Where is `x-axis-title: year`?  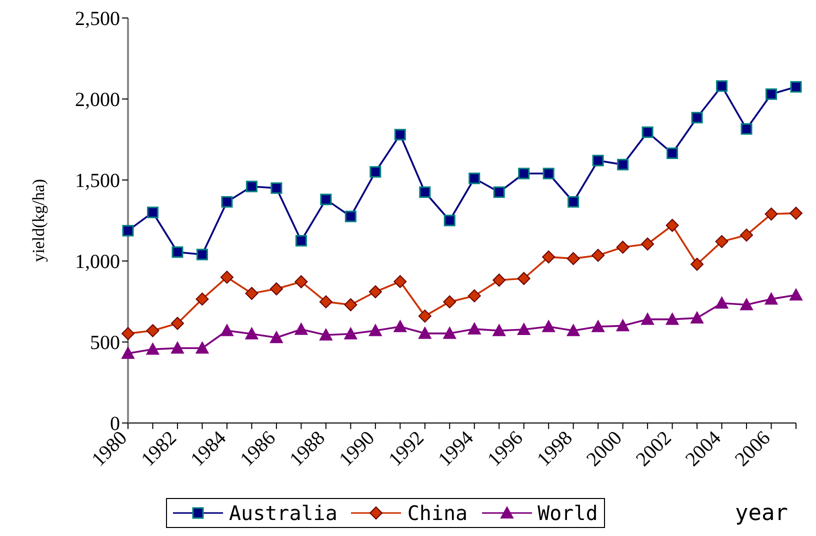
x-axis-title: year is located at coordinates (761, 513).